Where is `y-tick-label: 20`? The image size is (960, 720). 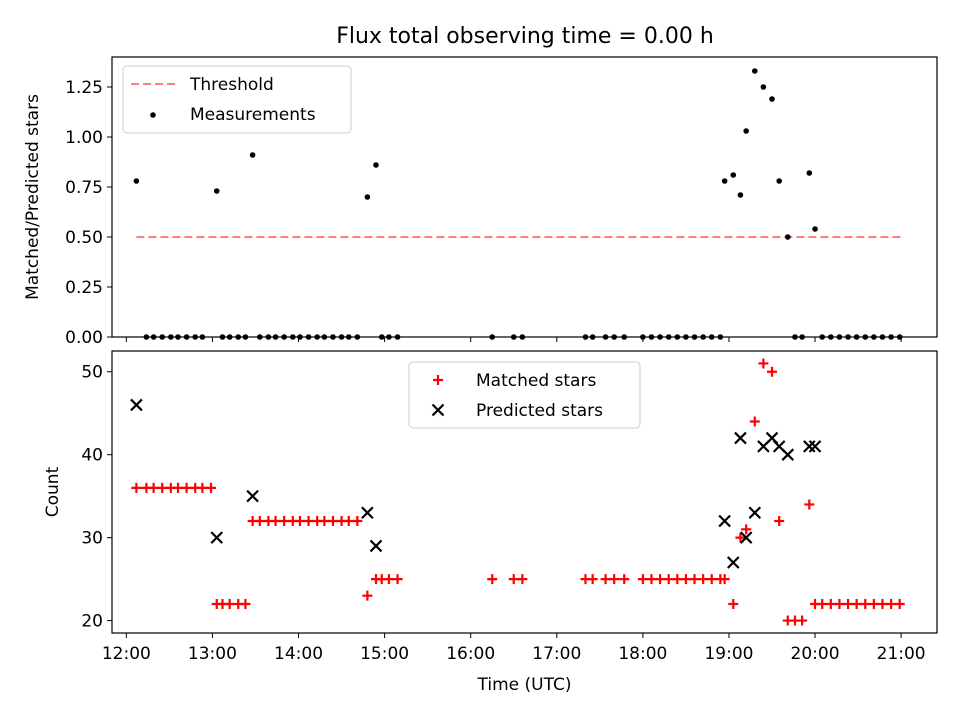 y-tick-label: 20 is located at coordinates (92, 622).